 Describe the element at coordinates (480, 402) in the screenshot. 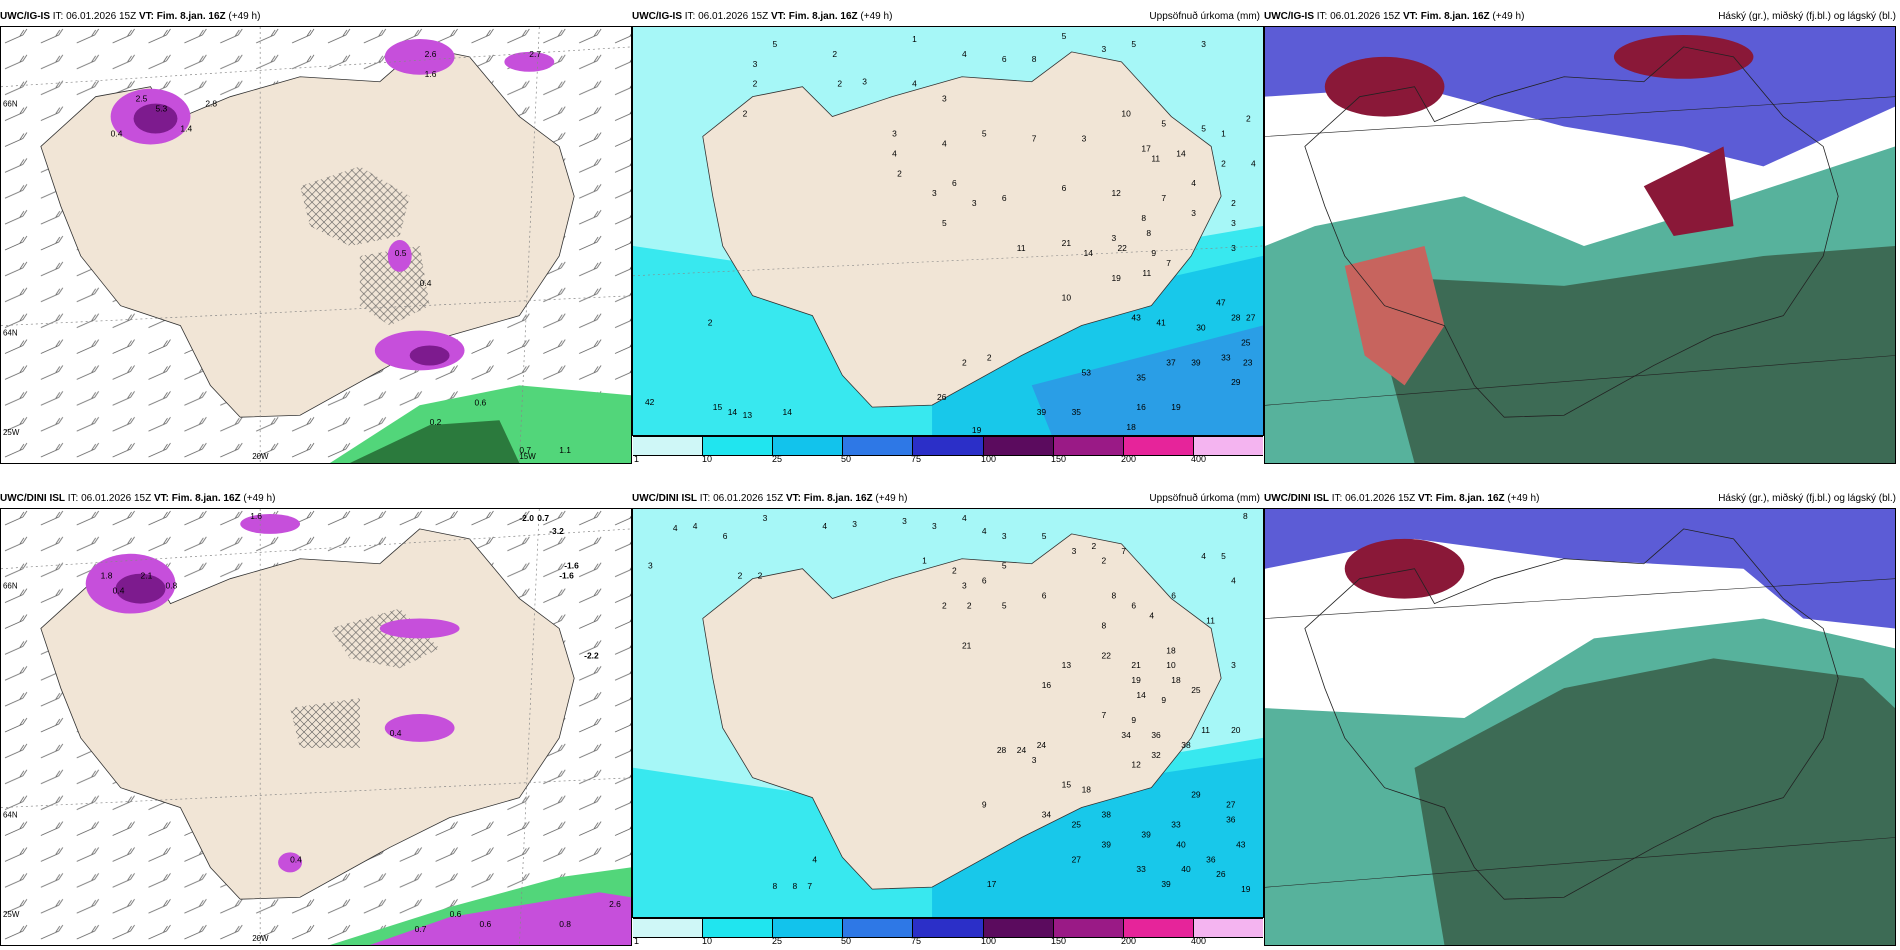

I see `value-label: 0.6` at that location.